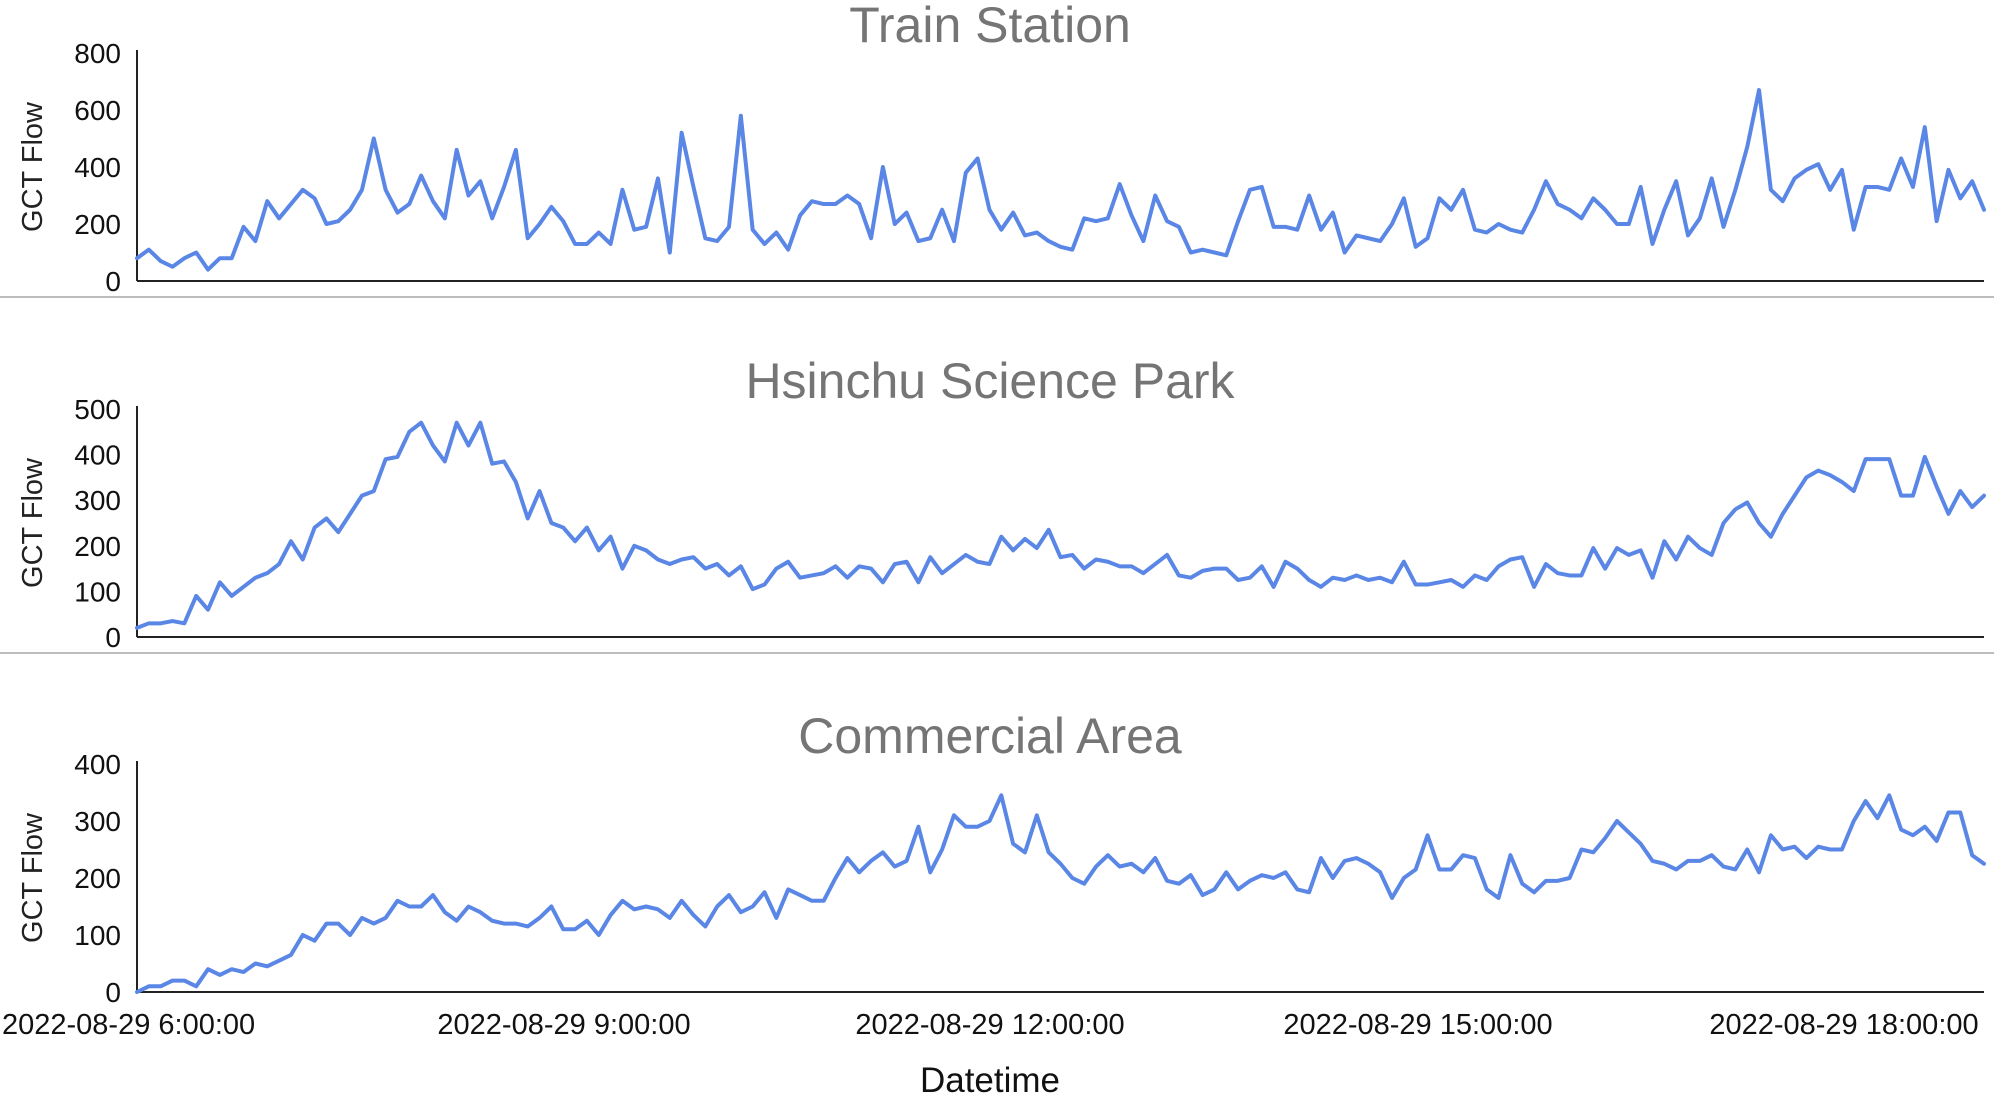 The image size is (1994, 1105). Describe the element at coordinates (990, 381) in the screenshot. I see `chart-title: Hsinchu Science Park` at that location.